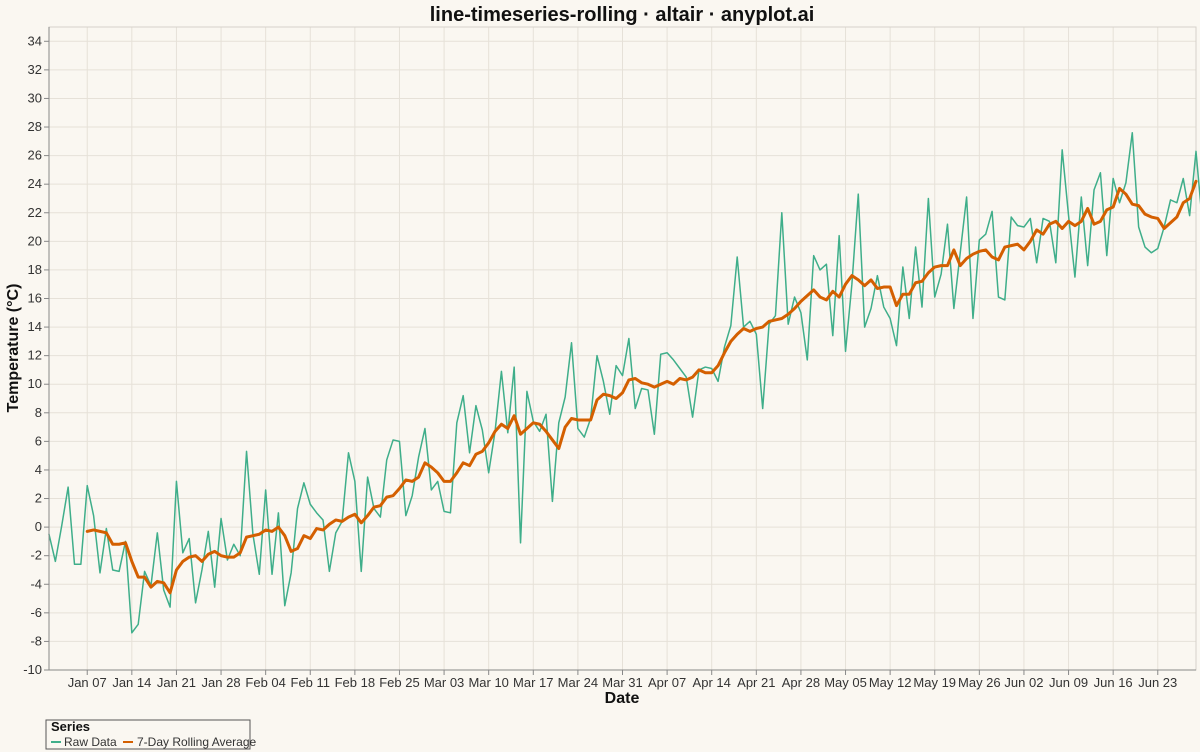 The image size is (1200, 752). I want to click on x-tick-label: Feb 25, so click(399, 682).